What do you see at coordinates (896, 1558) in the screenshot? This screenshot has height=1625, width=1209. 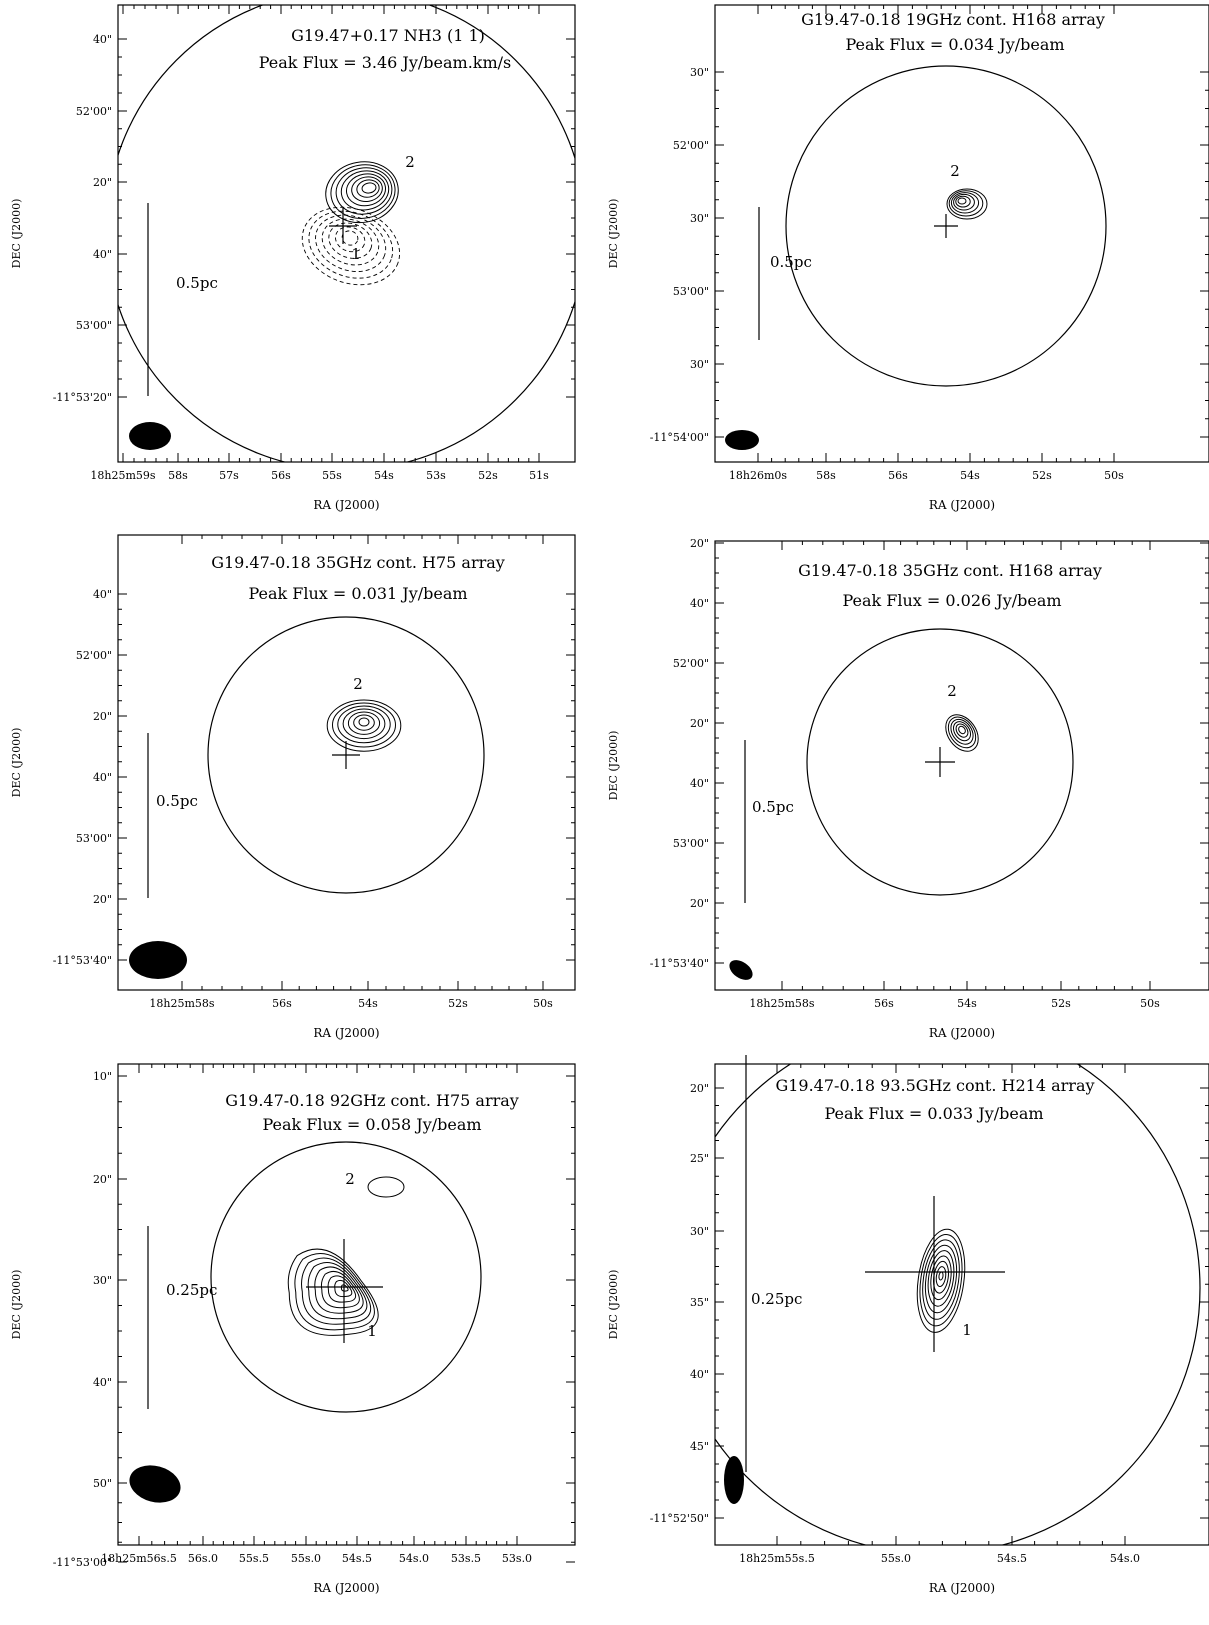 I see `x-tick-label: 55s.0` at bounding box center [896, 1558].